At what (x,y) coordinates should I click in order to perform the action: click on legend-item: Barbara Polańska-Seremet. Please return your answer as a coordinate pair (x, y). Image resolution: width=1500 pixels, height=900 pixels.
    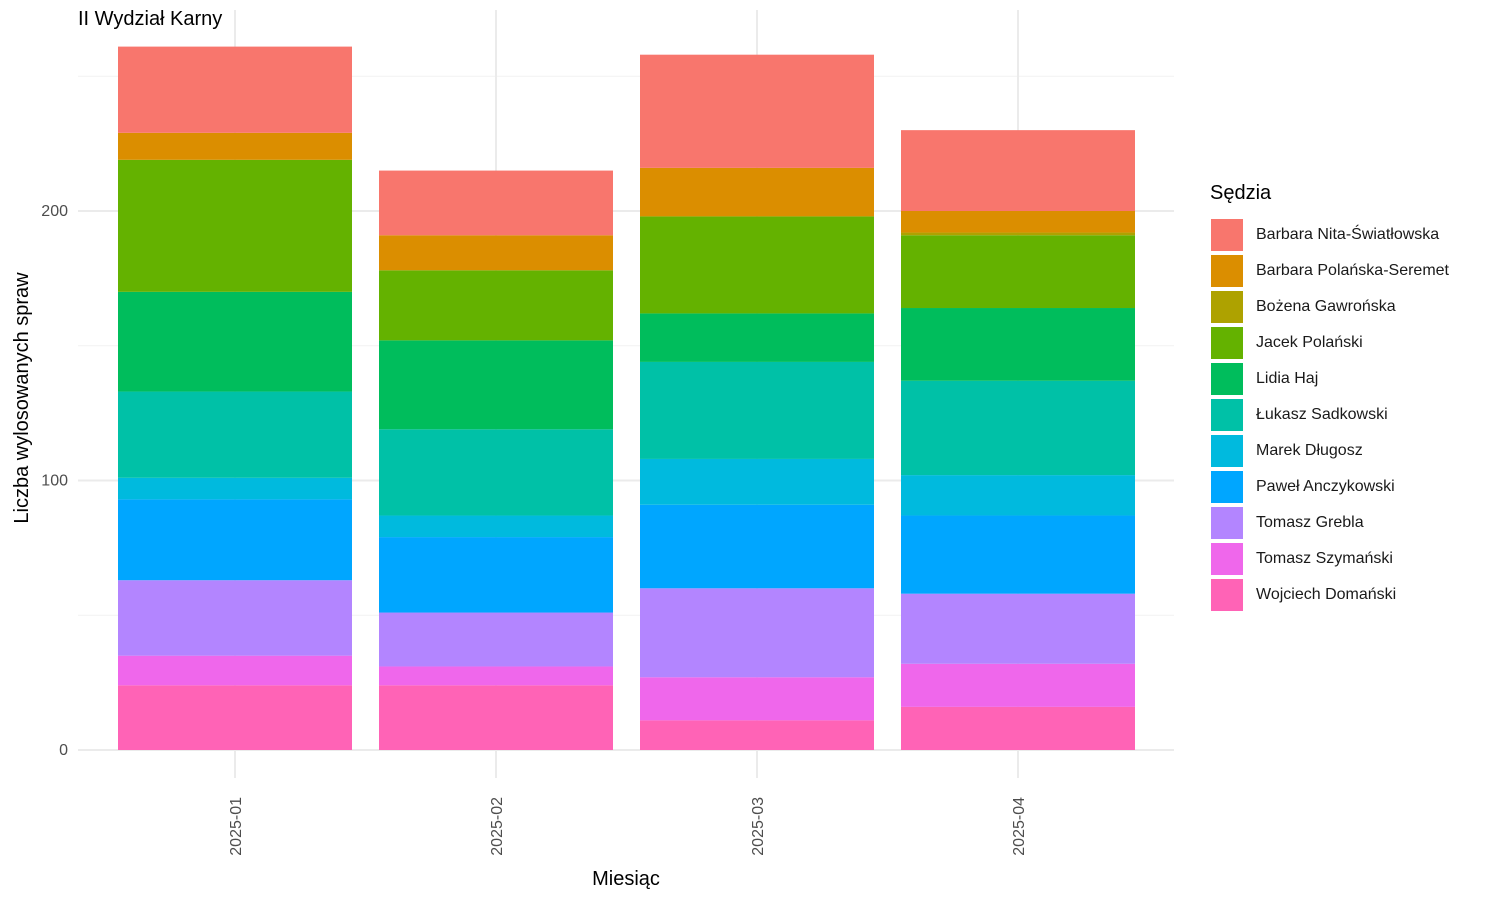
    Looking at the image, I should click on (1329, 271).